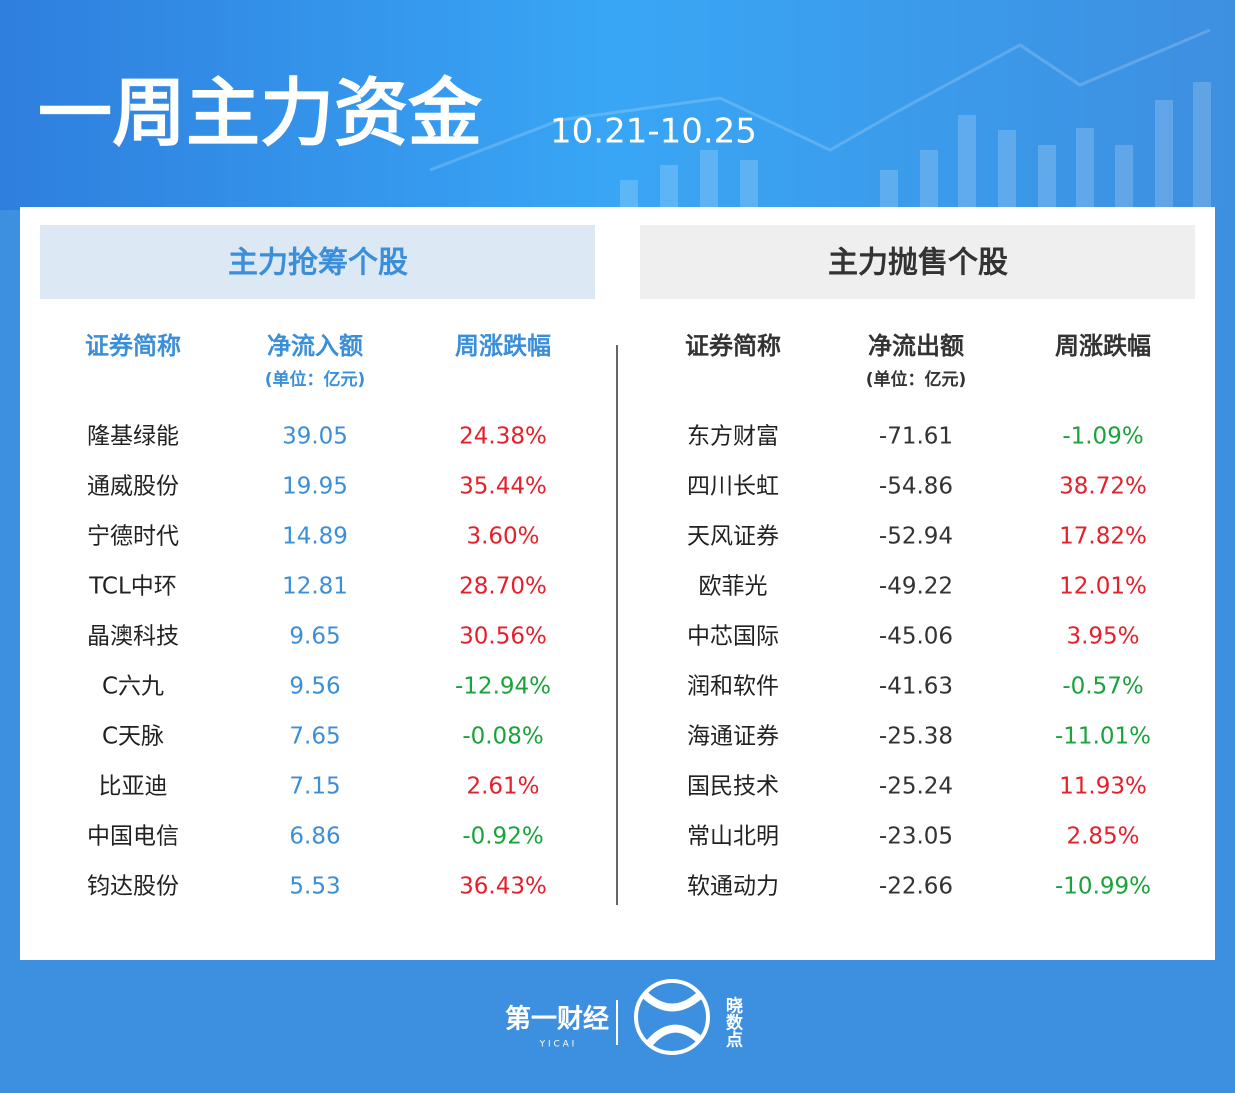 The height and width of the screenshot is (1093, 1235). I want to click on stock-name: 软通动力, so click(733, 887).